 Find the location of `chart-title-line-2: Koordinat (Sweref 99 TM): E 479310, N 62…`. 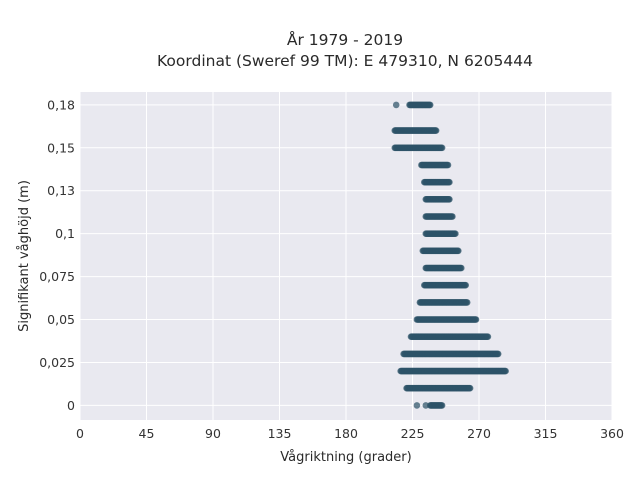

chart-title-line-2: Koordinat (Sweref 99 TM): E 479310, N 62… is located at coordinates (345, 61).